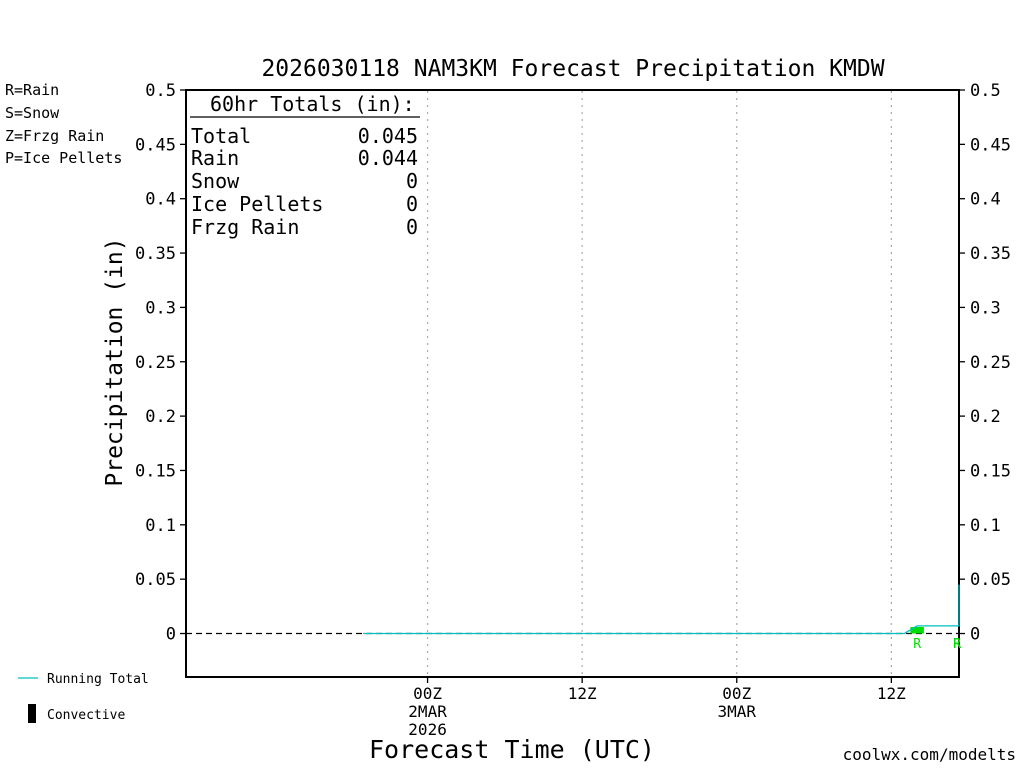 The width and height of the screenshot is (1024, 768). Describe the element at coordinates (985, 200) in the screenshot. I see `y-tick-label-right: 0.4` at that location.